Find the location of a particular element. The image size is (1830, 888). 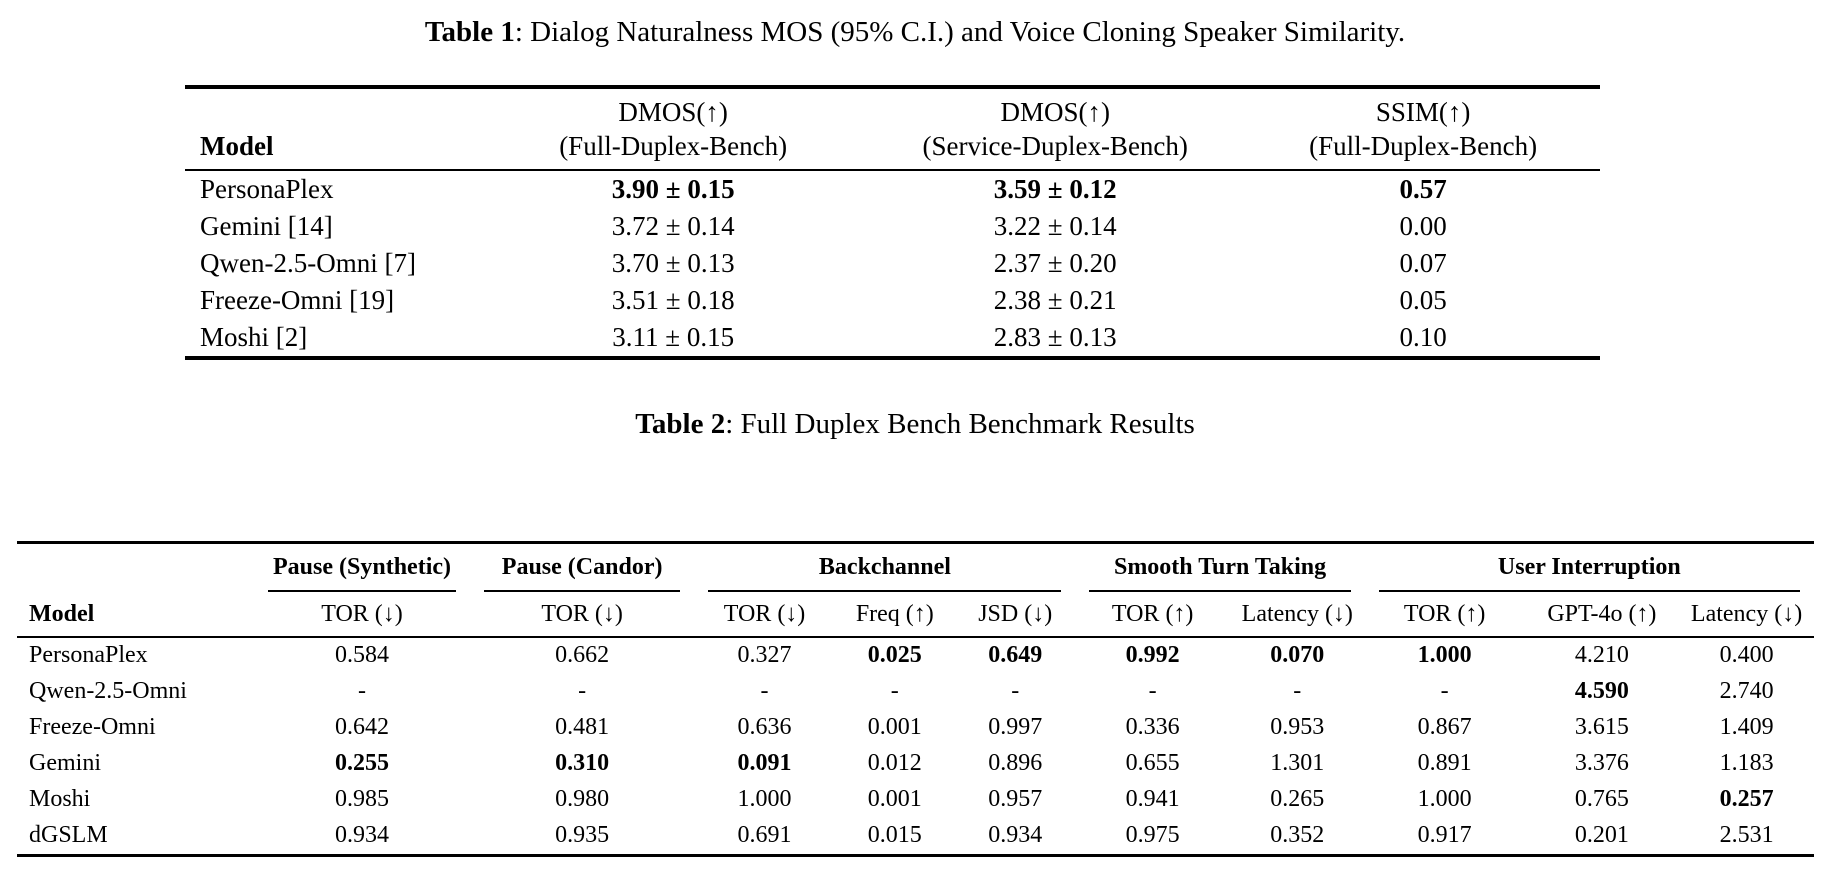

value-cell: 0.953 is located at coordinates (1297, 727).